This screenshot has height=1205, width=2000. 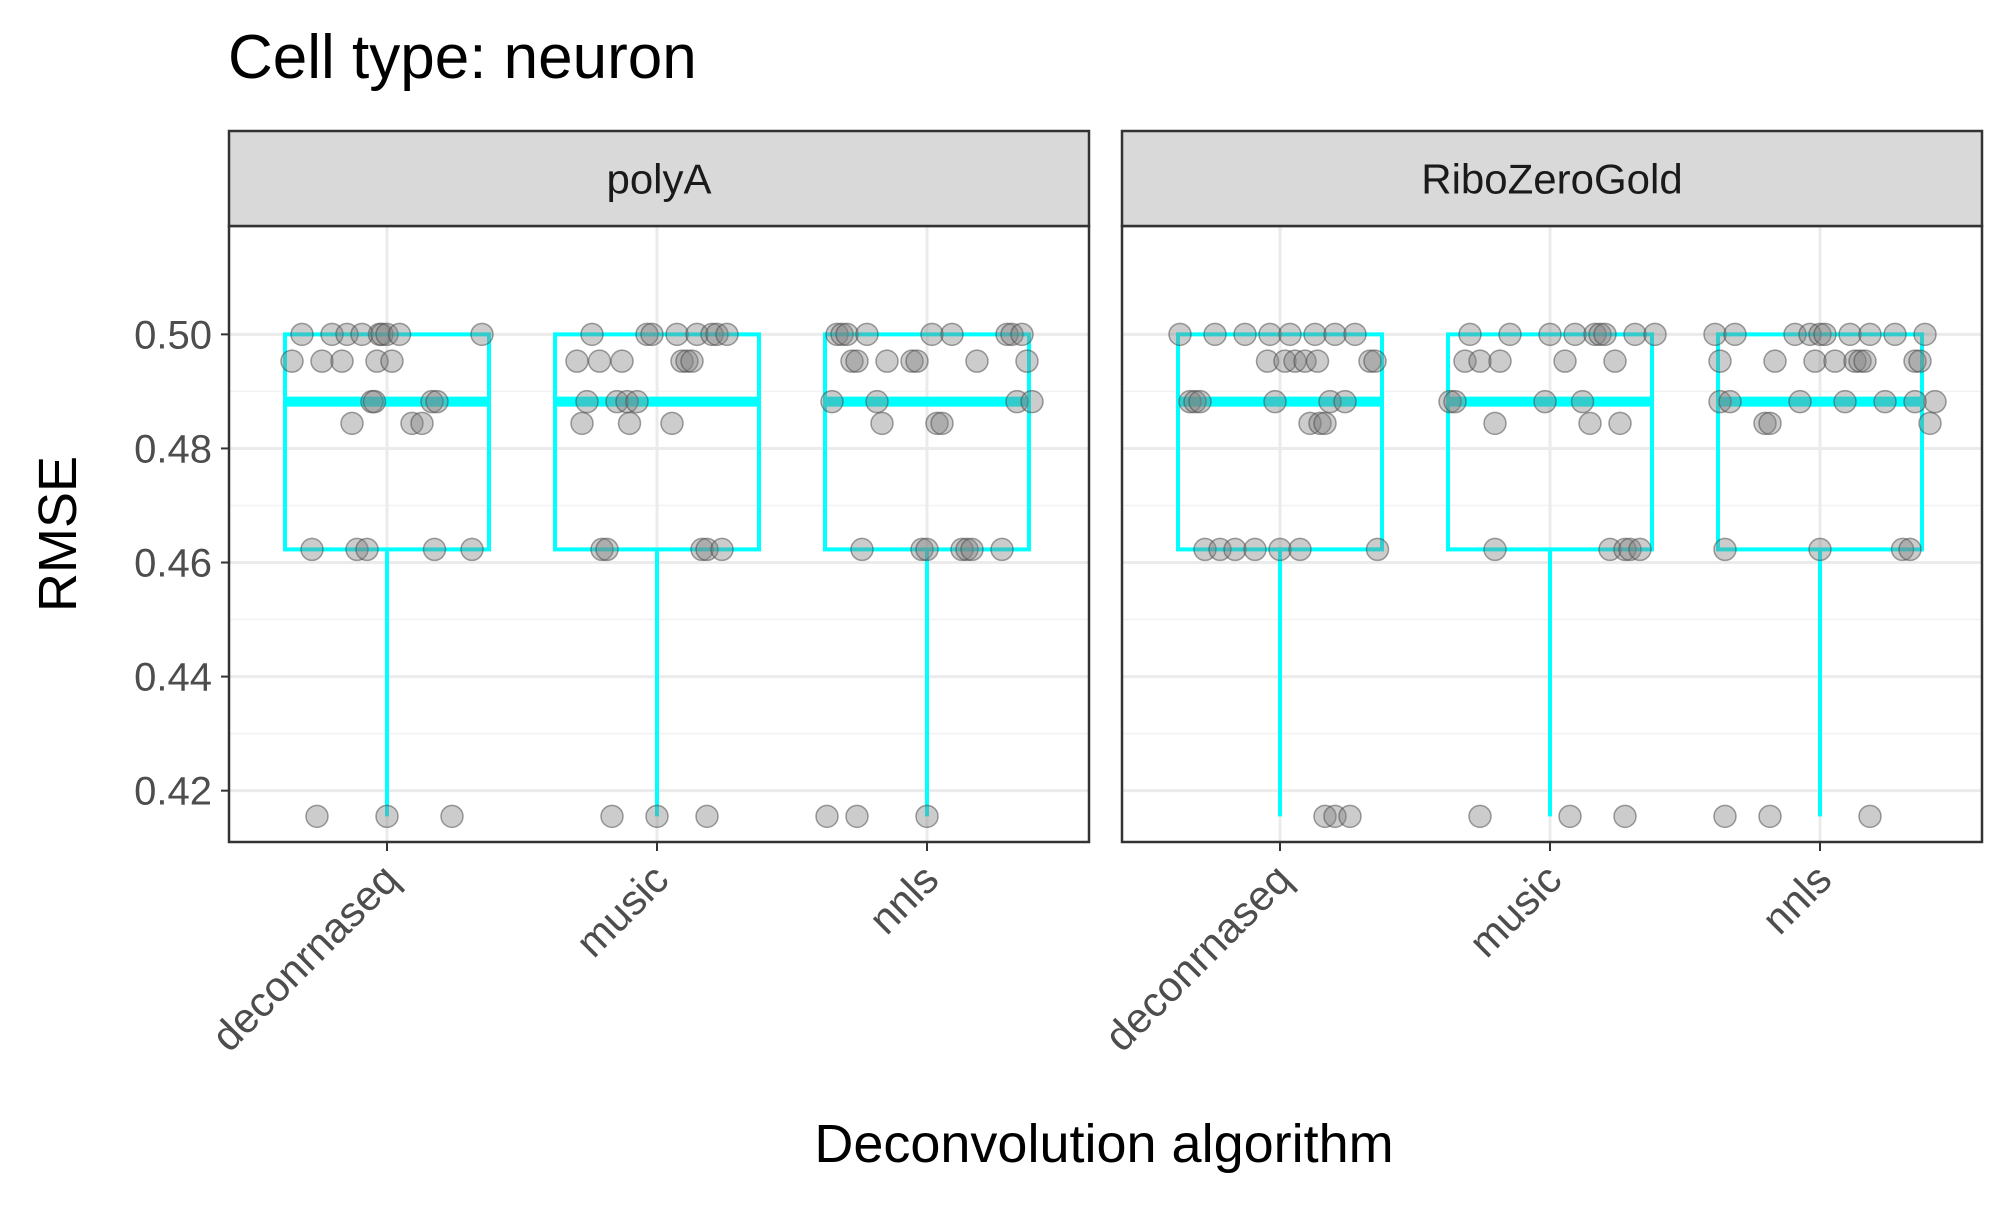 What do you see at coordinates (1550, 574) in the screenshot?
I see `box-music` at bounding box center [1550, 574].